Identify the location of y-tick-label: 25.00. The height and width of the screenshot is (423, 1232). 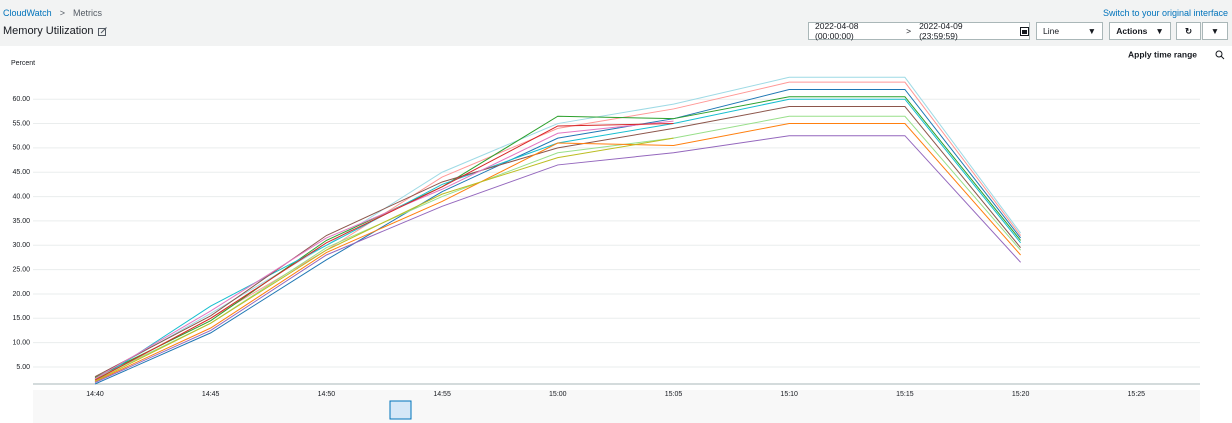
(21, 269).